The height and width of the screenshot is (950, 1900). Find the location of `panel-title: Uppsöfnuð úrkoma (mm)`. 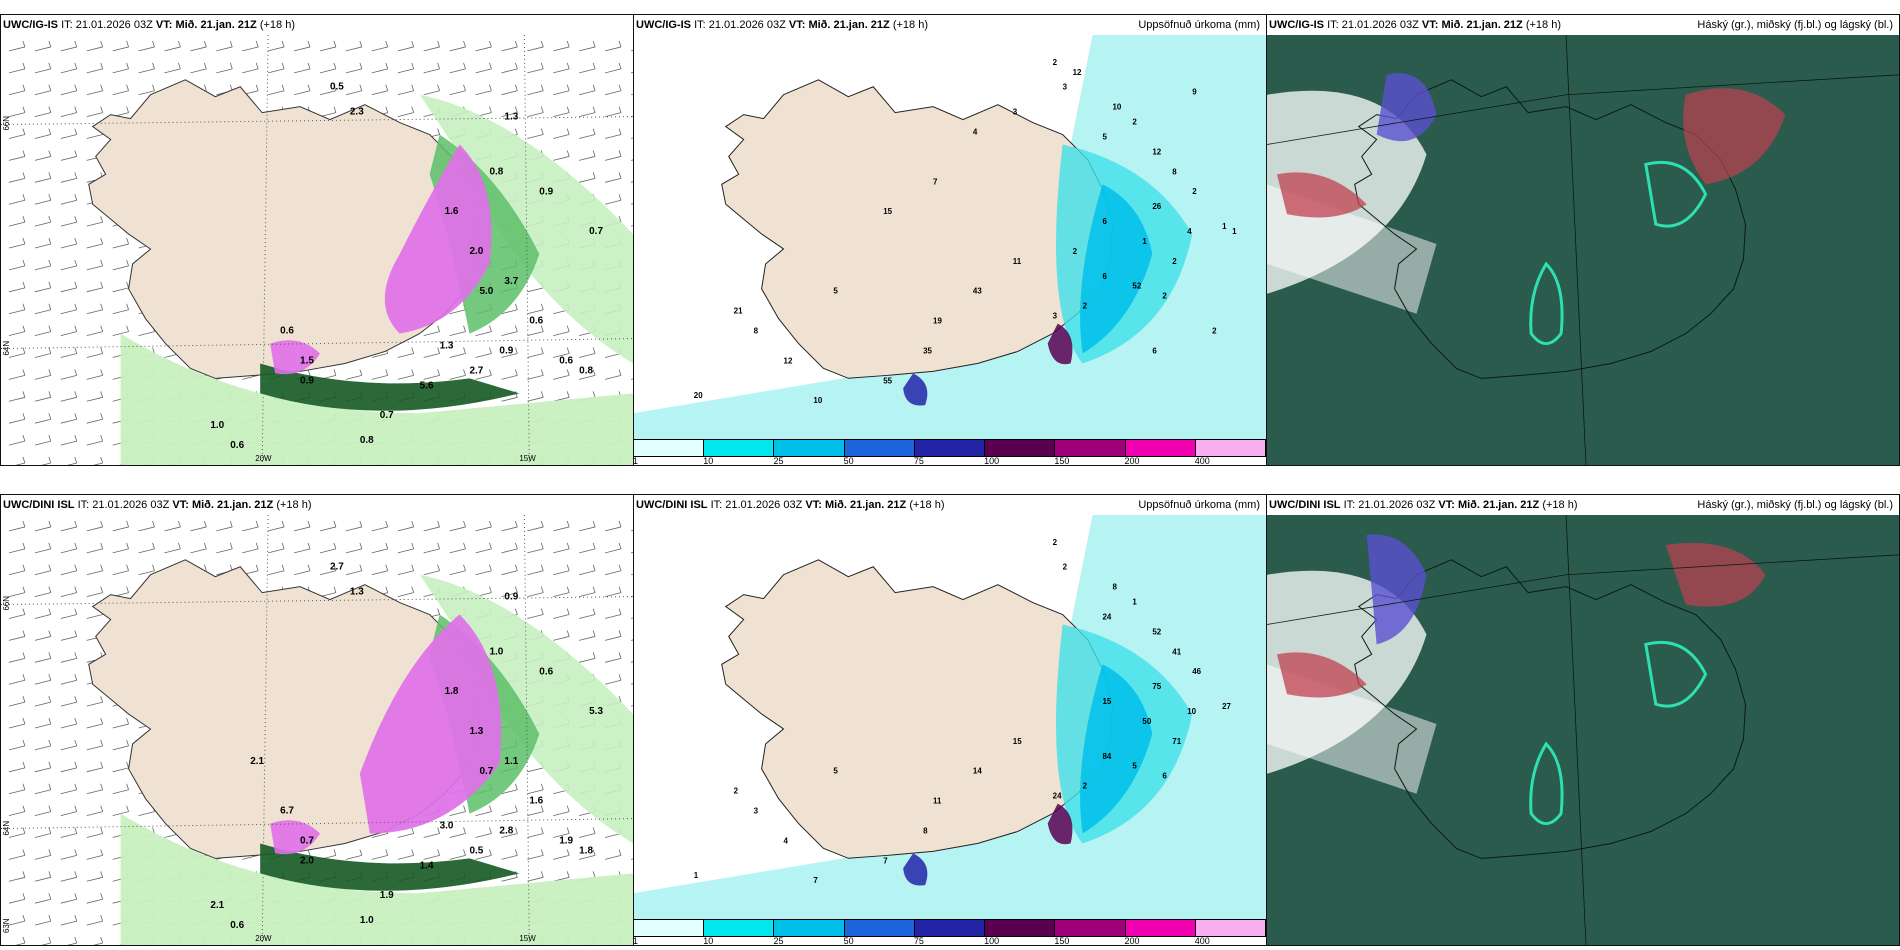

panel-title: Uppsöfnuð úrkoma (mm) is located at coordinates (1199, 25).